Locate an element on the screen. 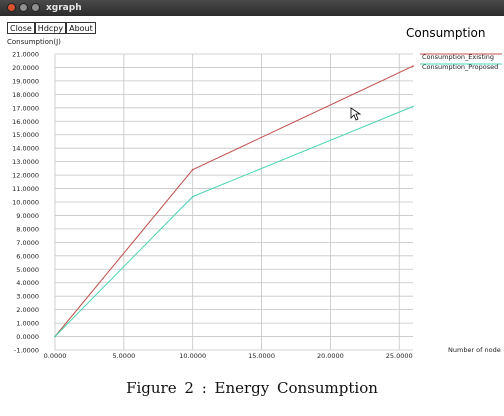 This screenshot has width=504, height=416. window-titlebar: xgraph is located at coordinates (252, 8).